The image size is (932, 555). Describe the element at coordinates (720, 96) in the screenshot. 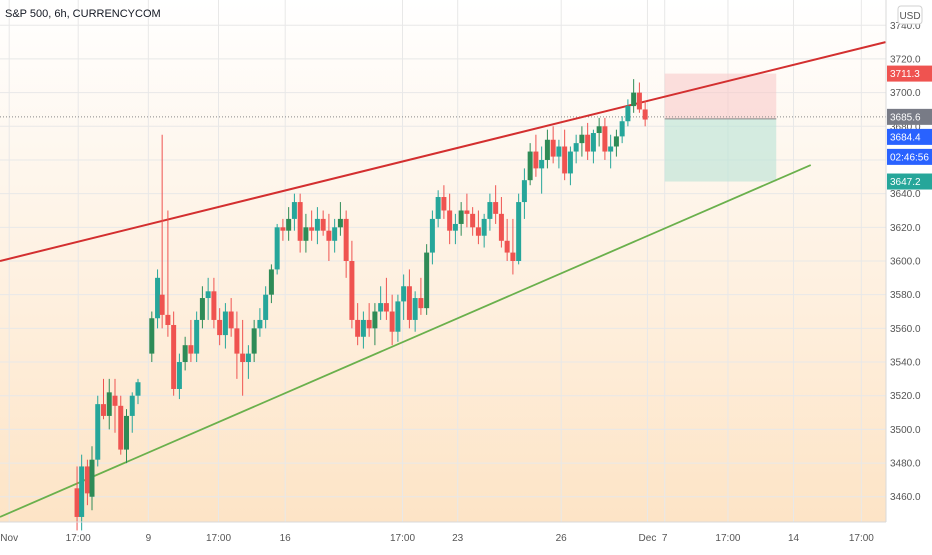

I see `stop-zone` at that location.